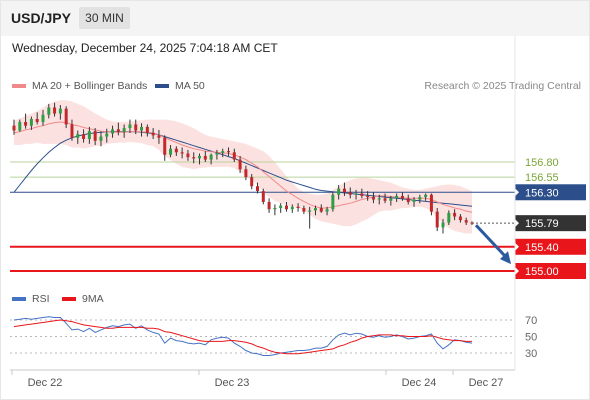 This screenshot has width=590, height=400. What do you see at coordinates (542, 248) in the screenshot?
I see `level-label-155.40: 155.40` at bounding box center [542, 248].